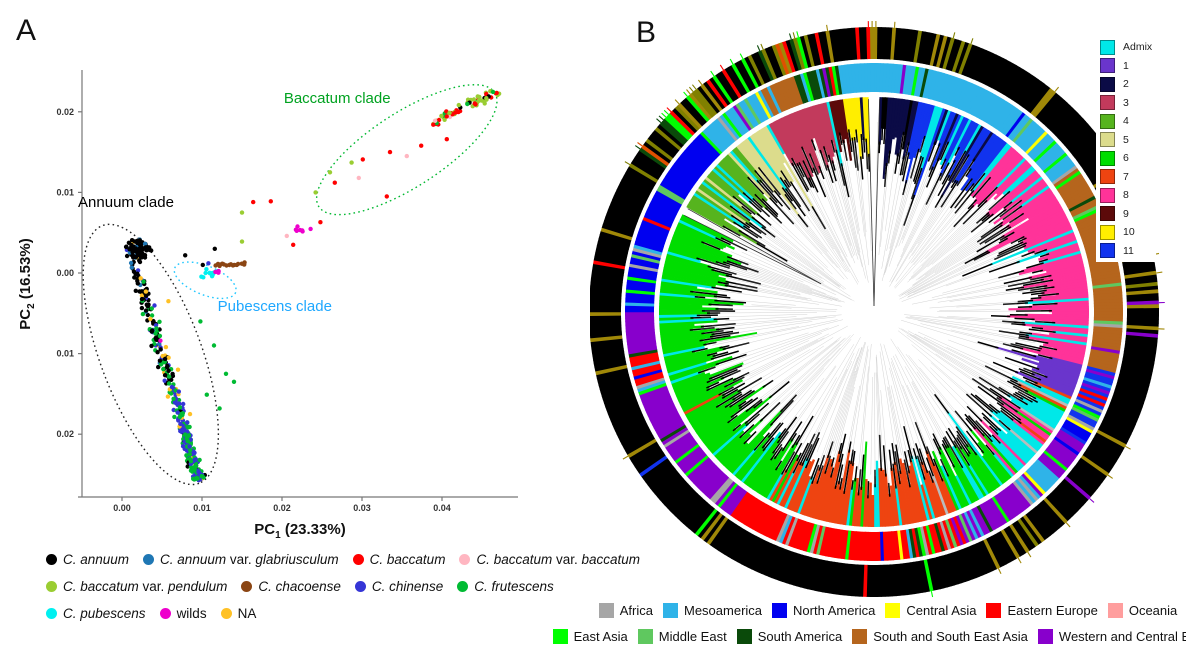  Describe the element at coordinates (26, 30) in the screenshot. I see `panel-a-label: A` at that location.